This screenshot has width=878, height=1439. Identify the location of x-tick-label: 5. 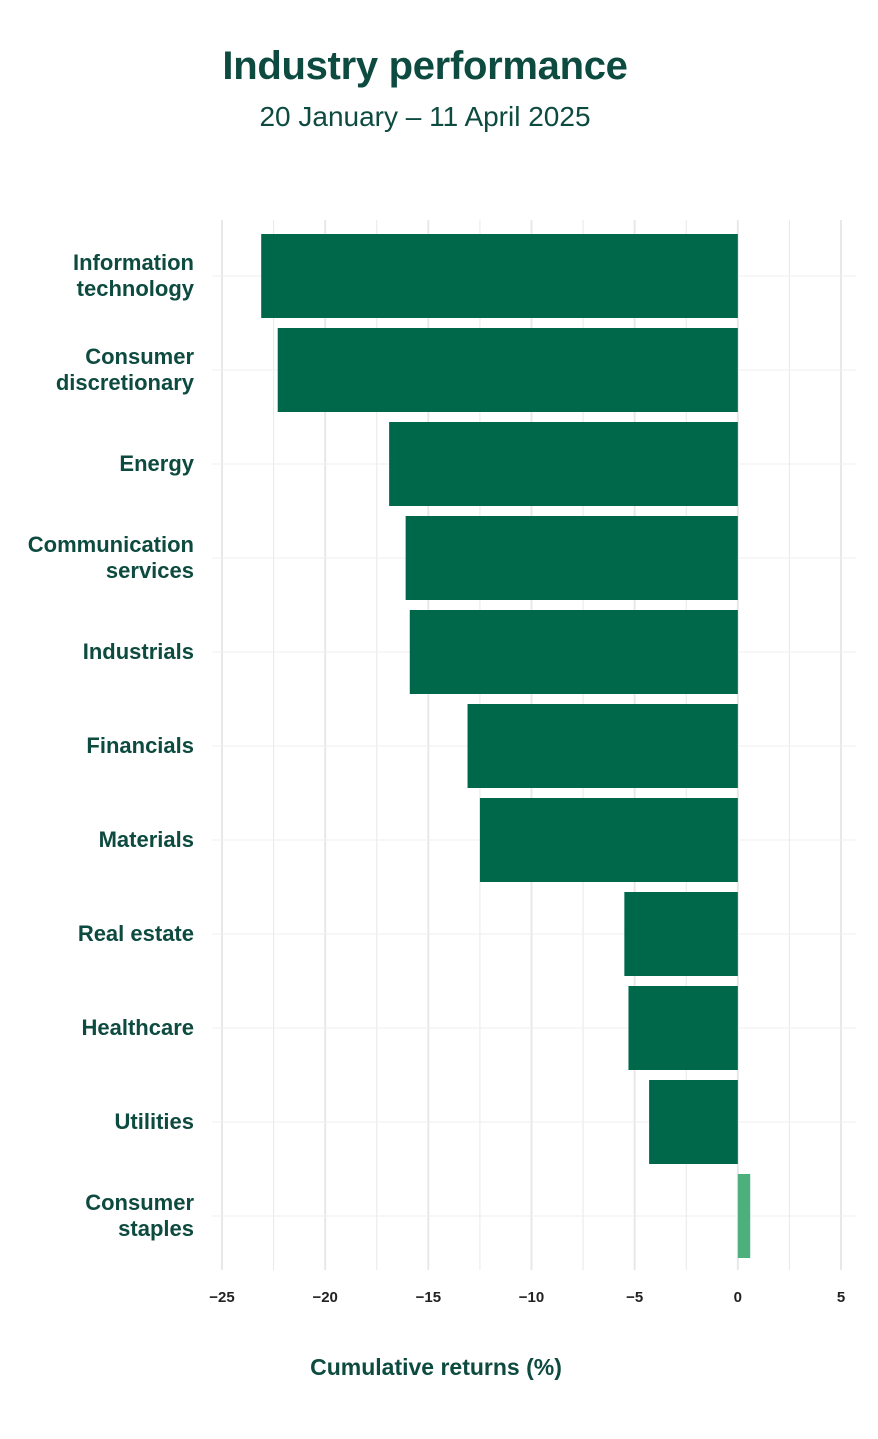
(841, 1297).